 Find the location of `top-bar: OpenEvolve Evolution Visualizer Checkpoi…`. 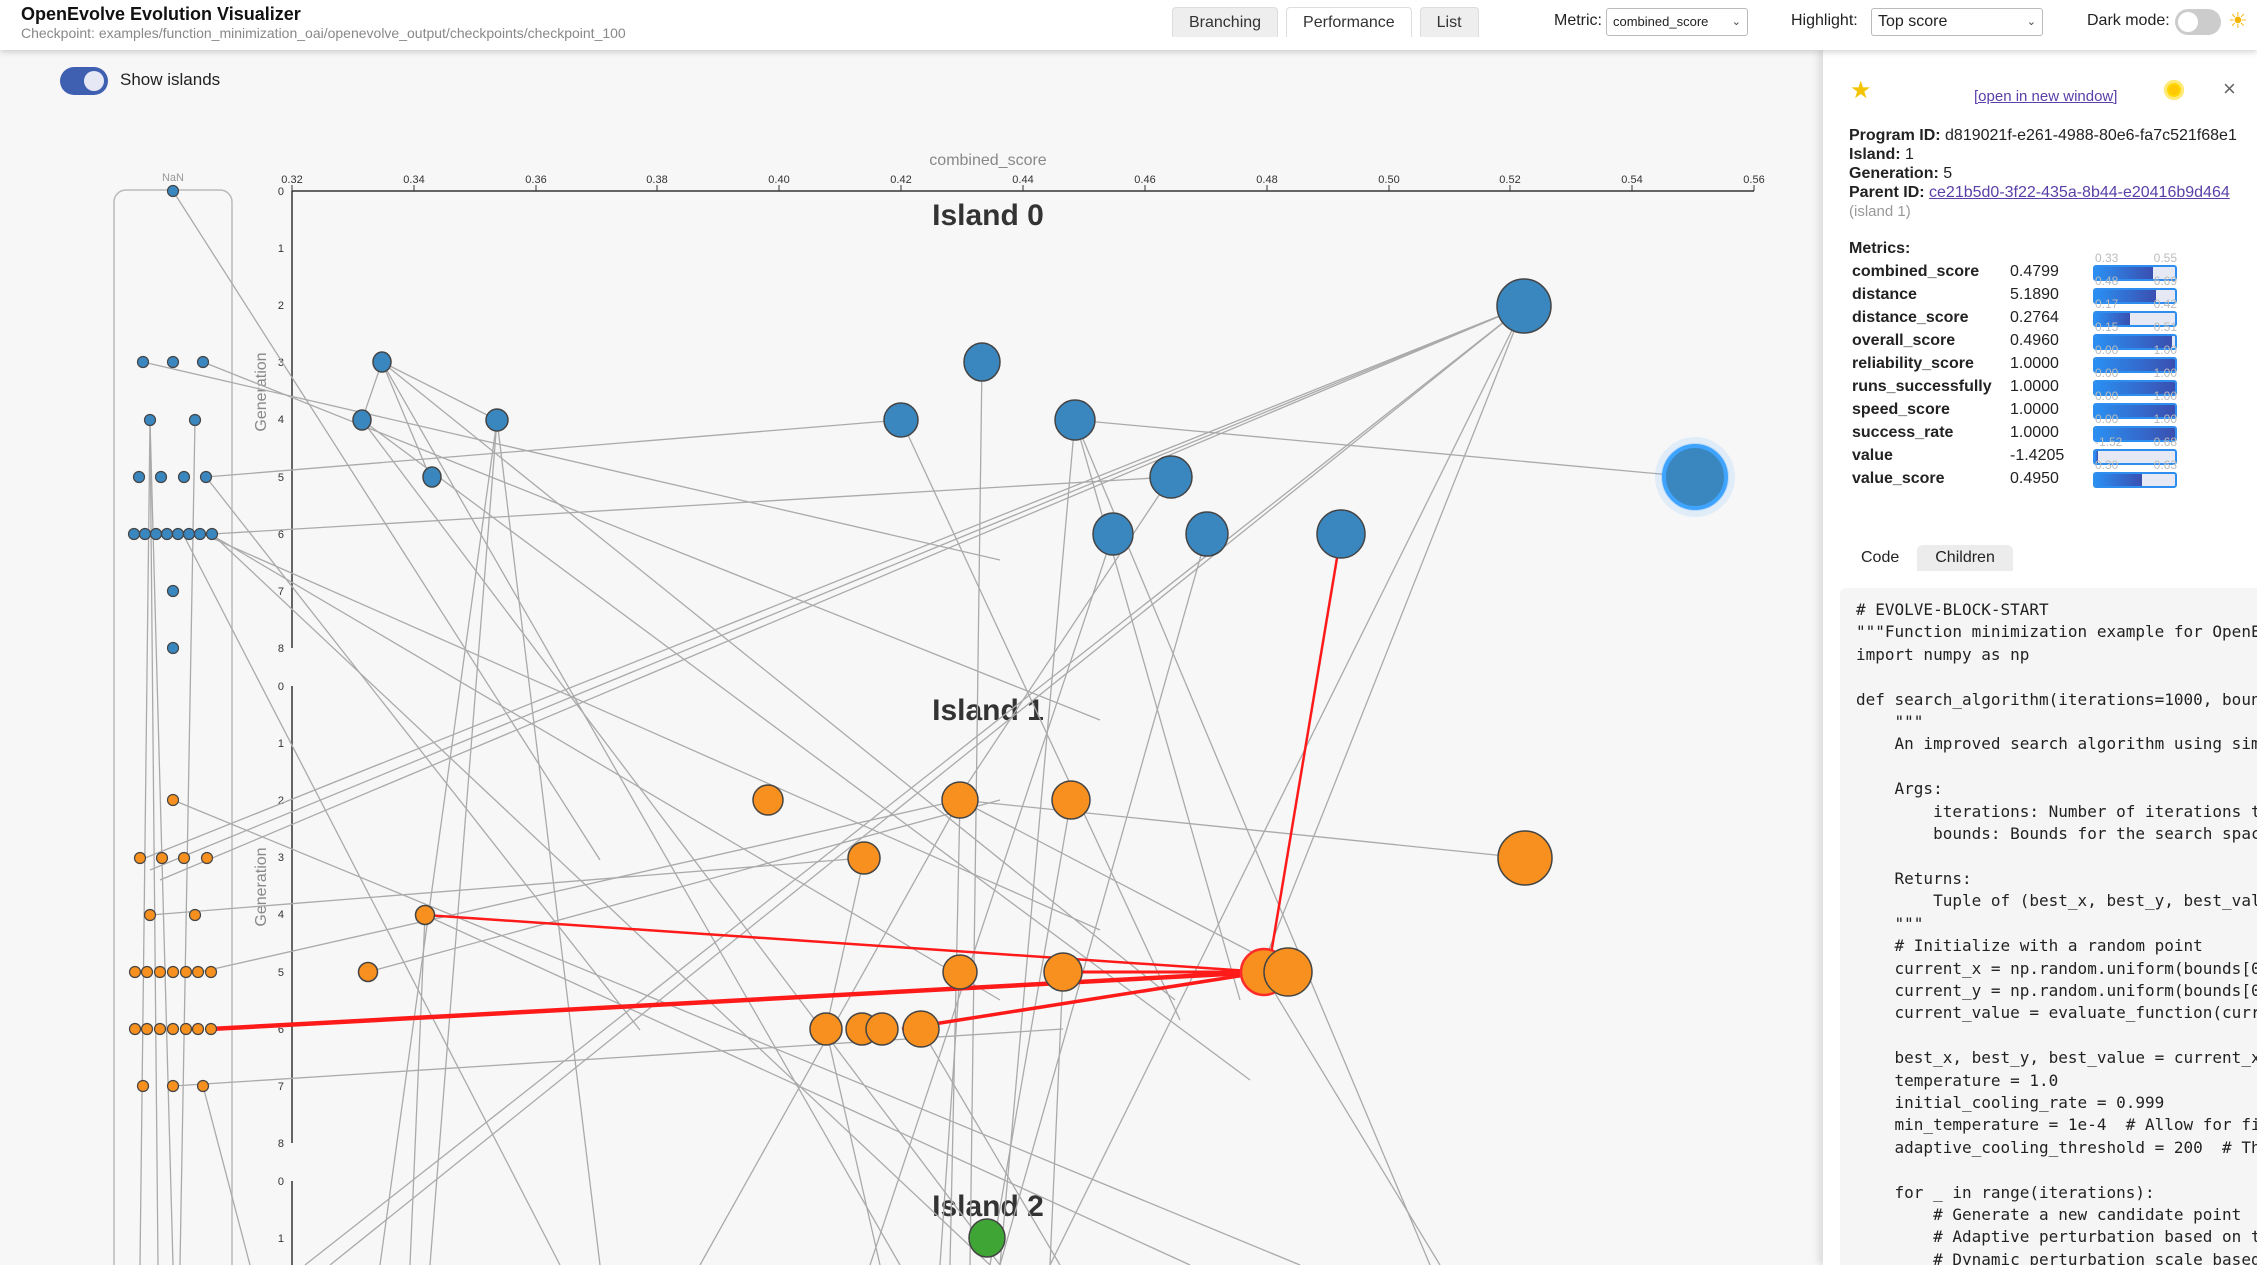

top-bar: OpenEvolve Evolution Visualizer Checkpoi… is located at coordinates (1128, 25).